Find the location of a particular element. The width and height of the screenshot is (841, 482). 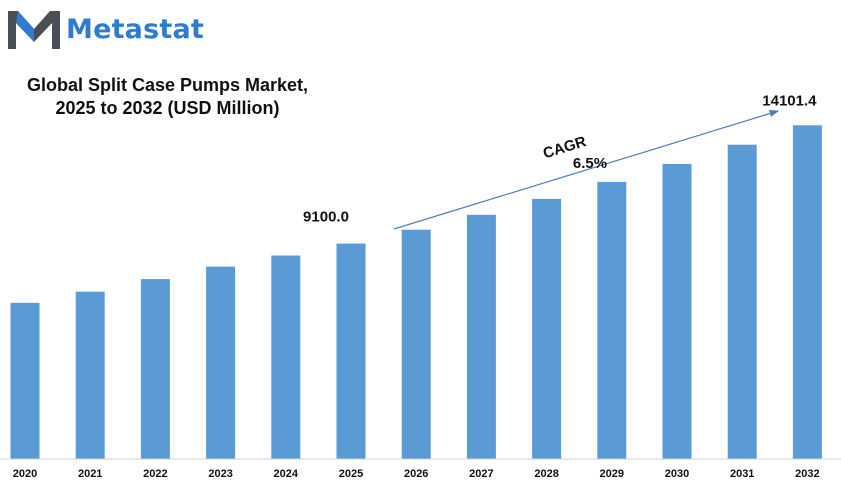

x-tick-label-2026: 2026 is located at coordinates (416, 474).